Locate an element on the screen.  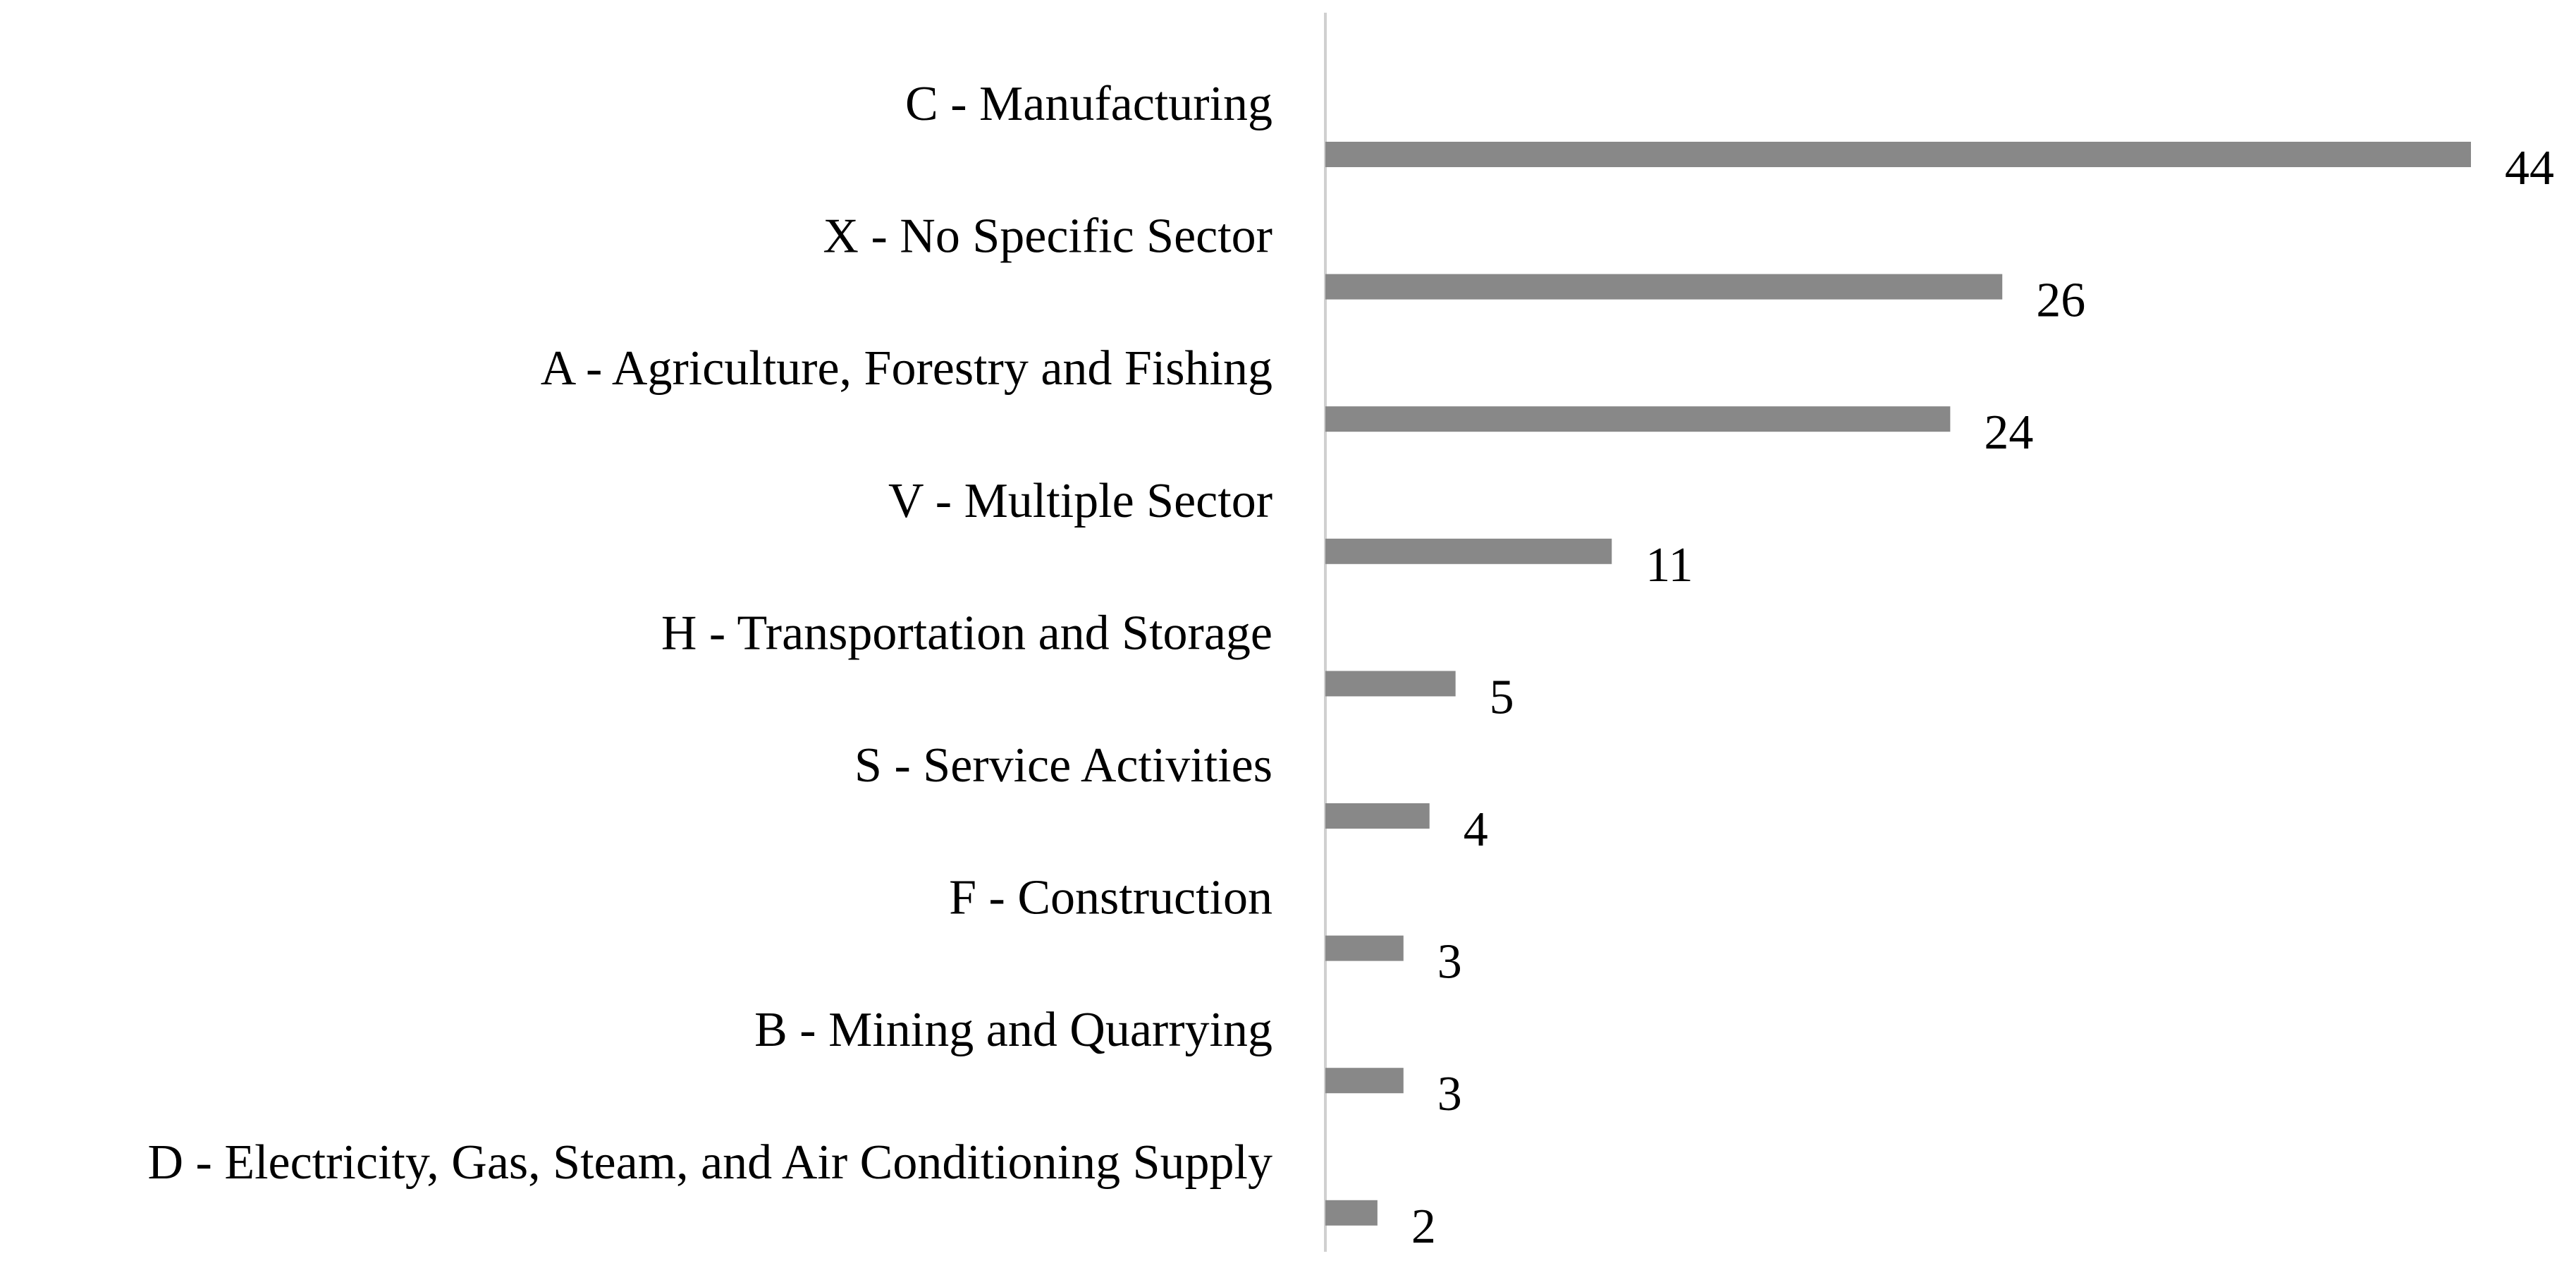
category-label-4: H - Transportation and Storage is located at coordinates (966, 633).